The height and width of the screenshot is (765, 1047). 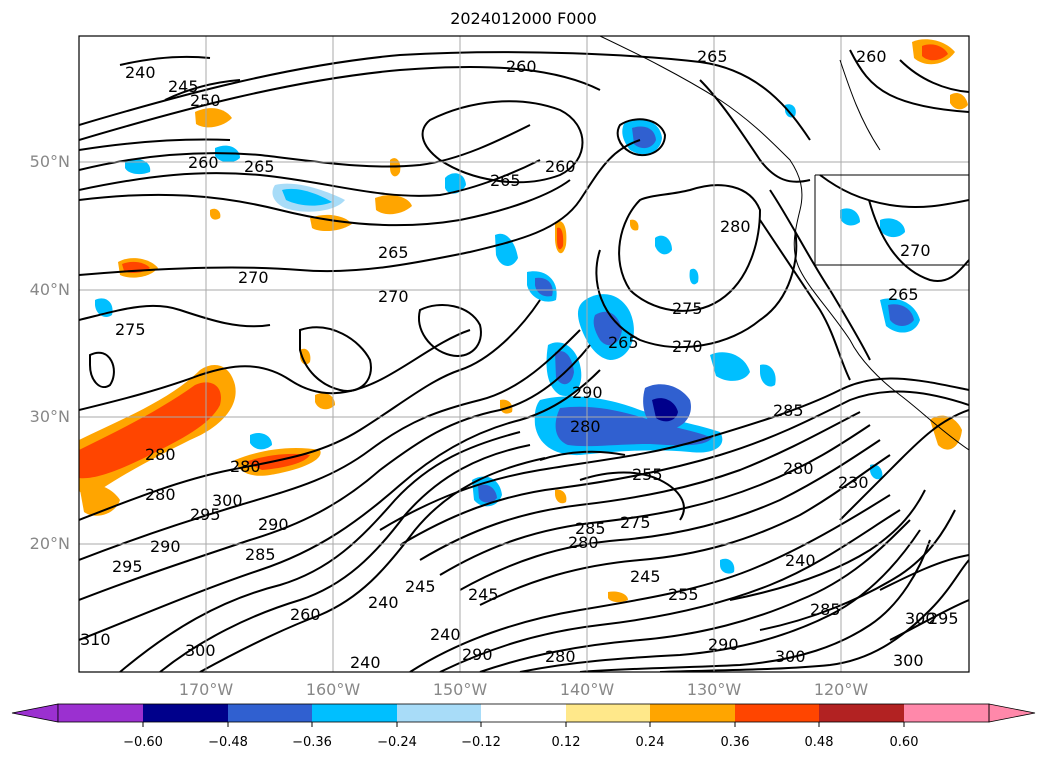 I want to click on lon-label-170w: 170°W, so click(x=206, y=689).